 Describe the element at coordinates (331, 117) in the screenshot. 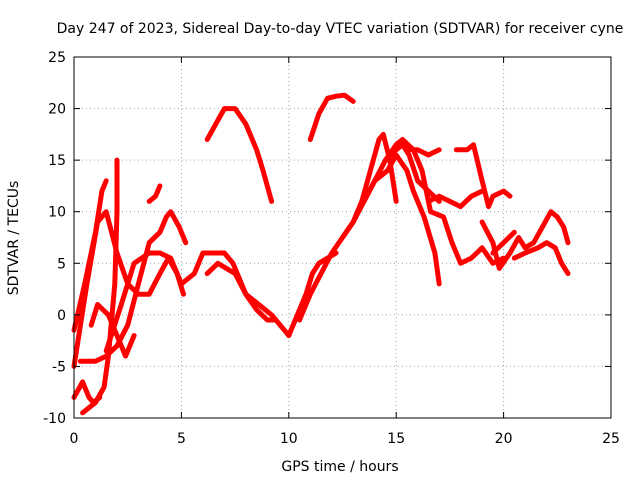

I see `series-sat-m` at that location.